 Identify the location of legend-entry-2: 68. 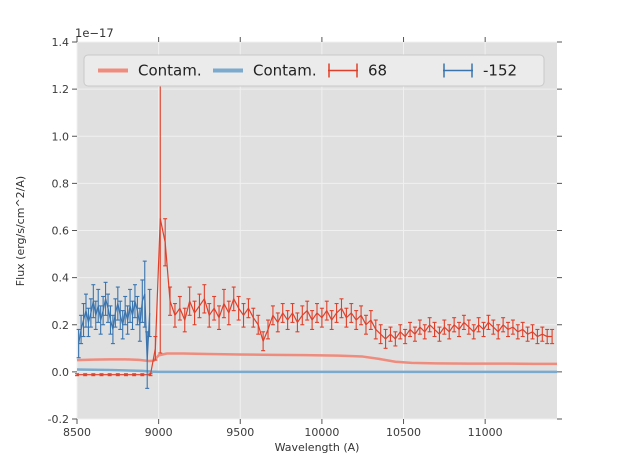
(357, 71).